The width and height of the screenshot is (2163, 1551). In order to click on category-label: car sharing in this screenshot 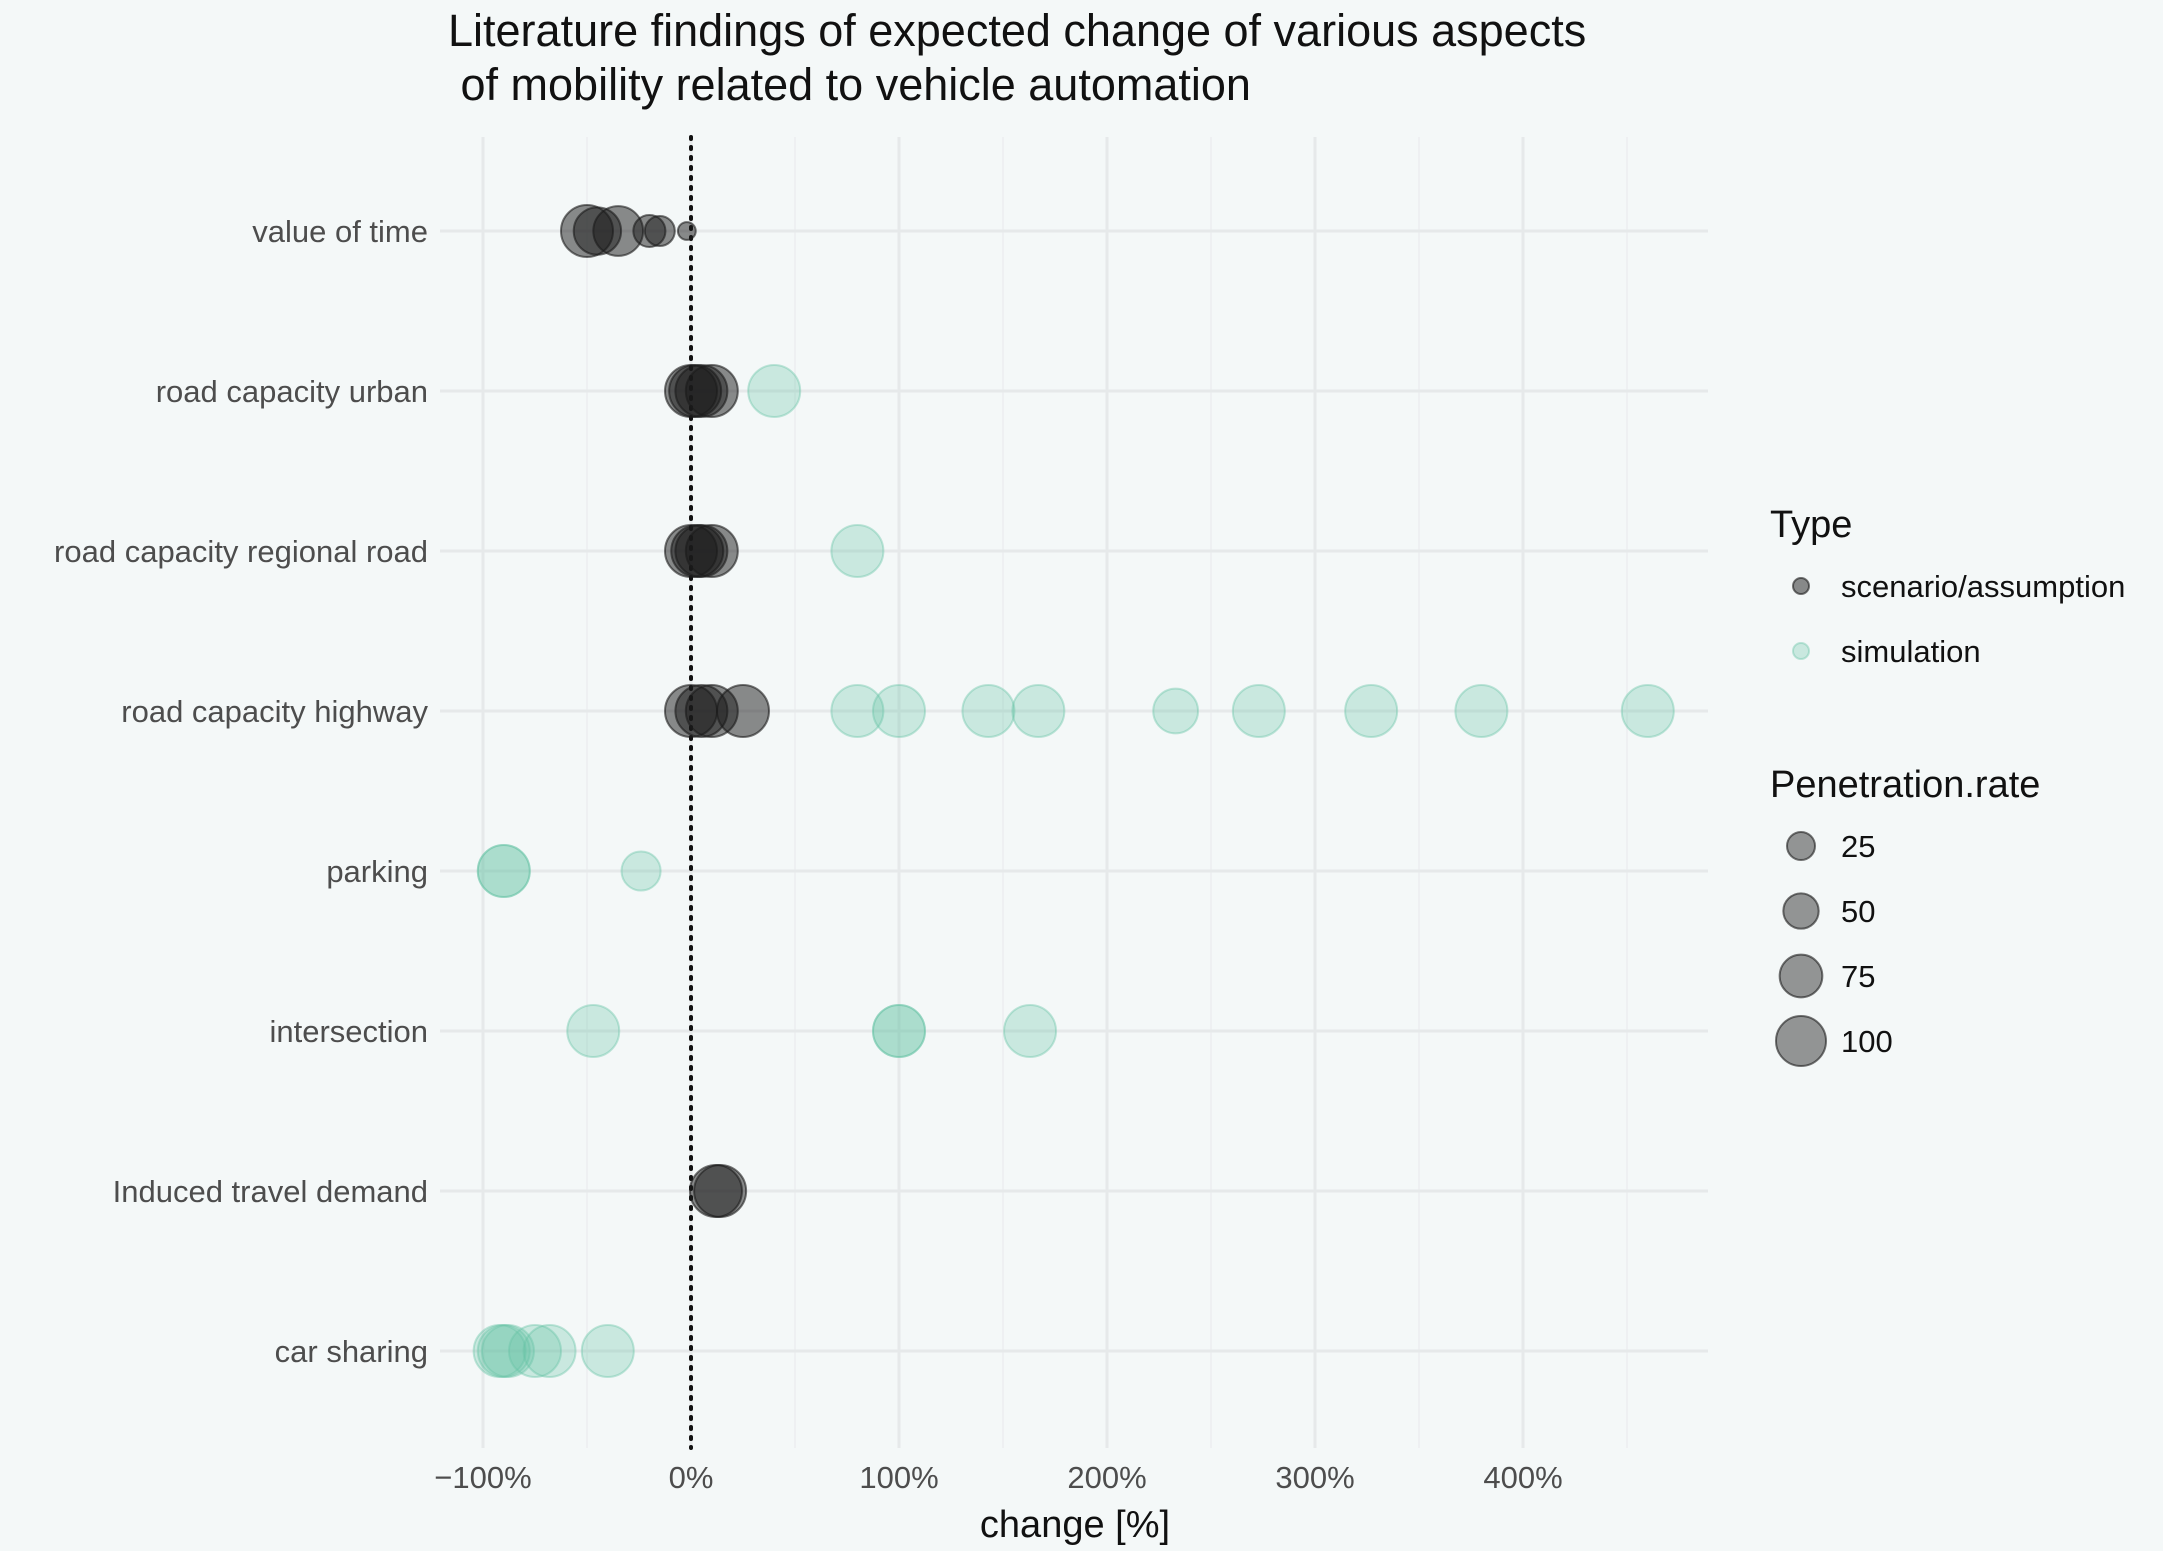, I will do `click(351, 1351)`.